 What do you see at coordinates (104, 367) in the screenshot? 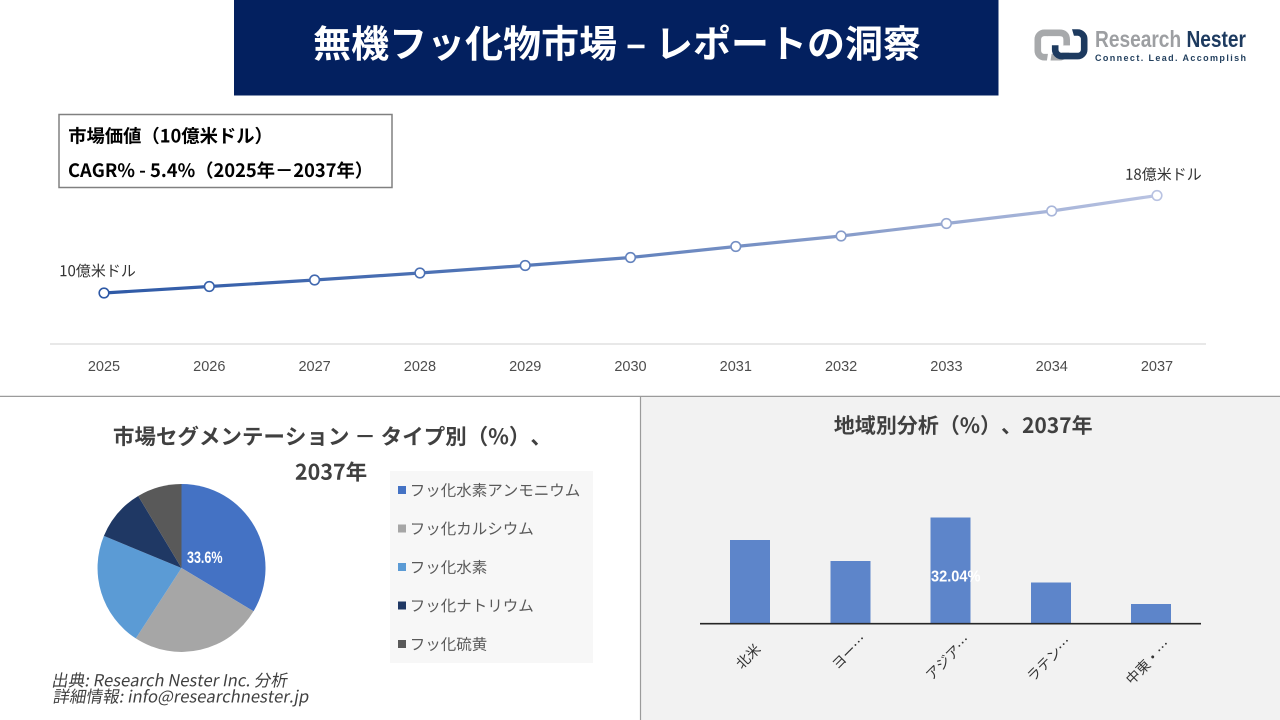
I see `svg-text: 2025` at bounding box center [104, 367].